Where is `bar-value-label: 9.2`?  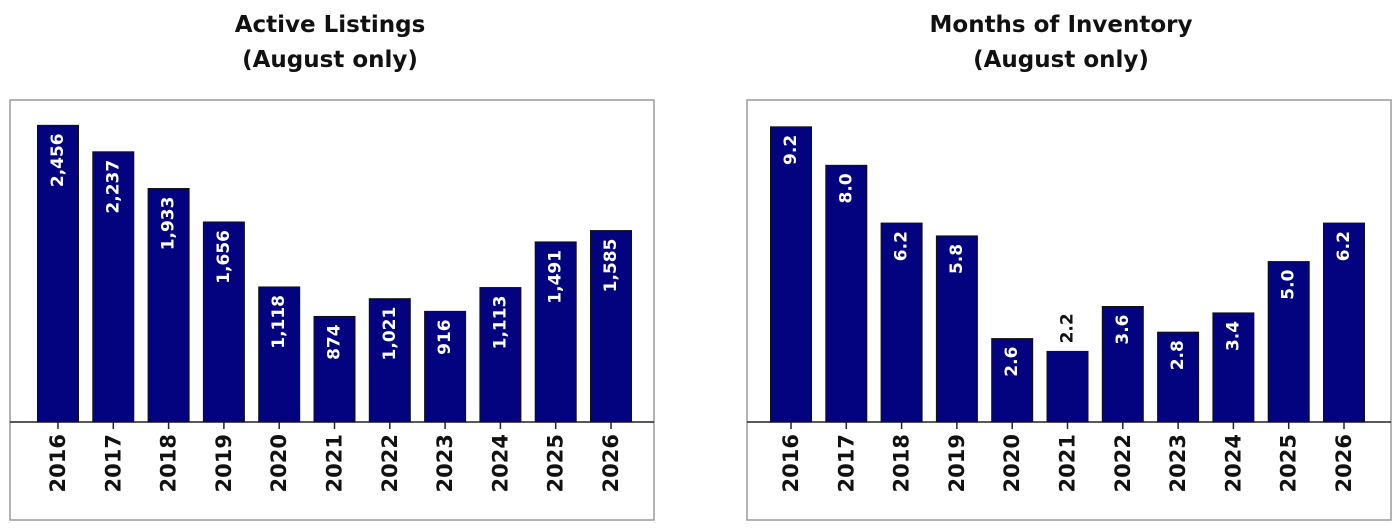 bar-value-label: 9.2 is located at coordinates (791, 150).